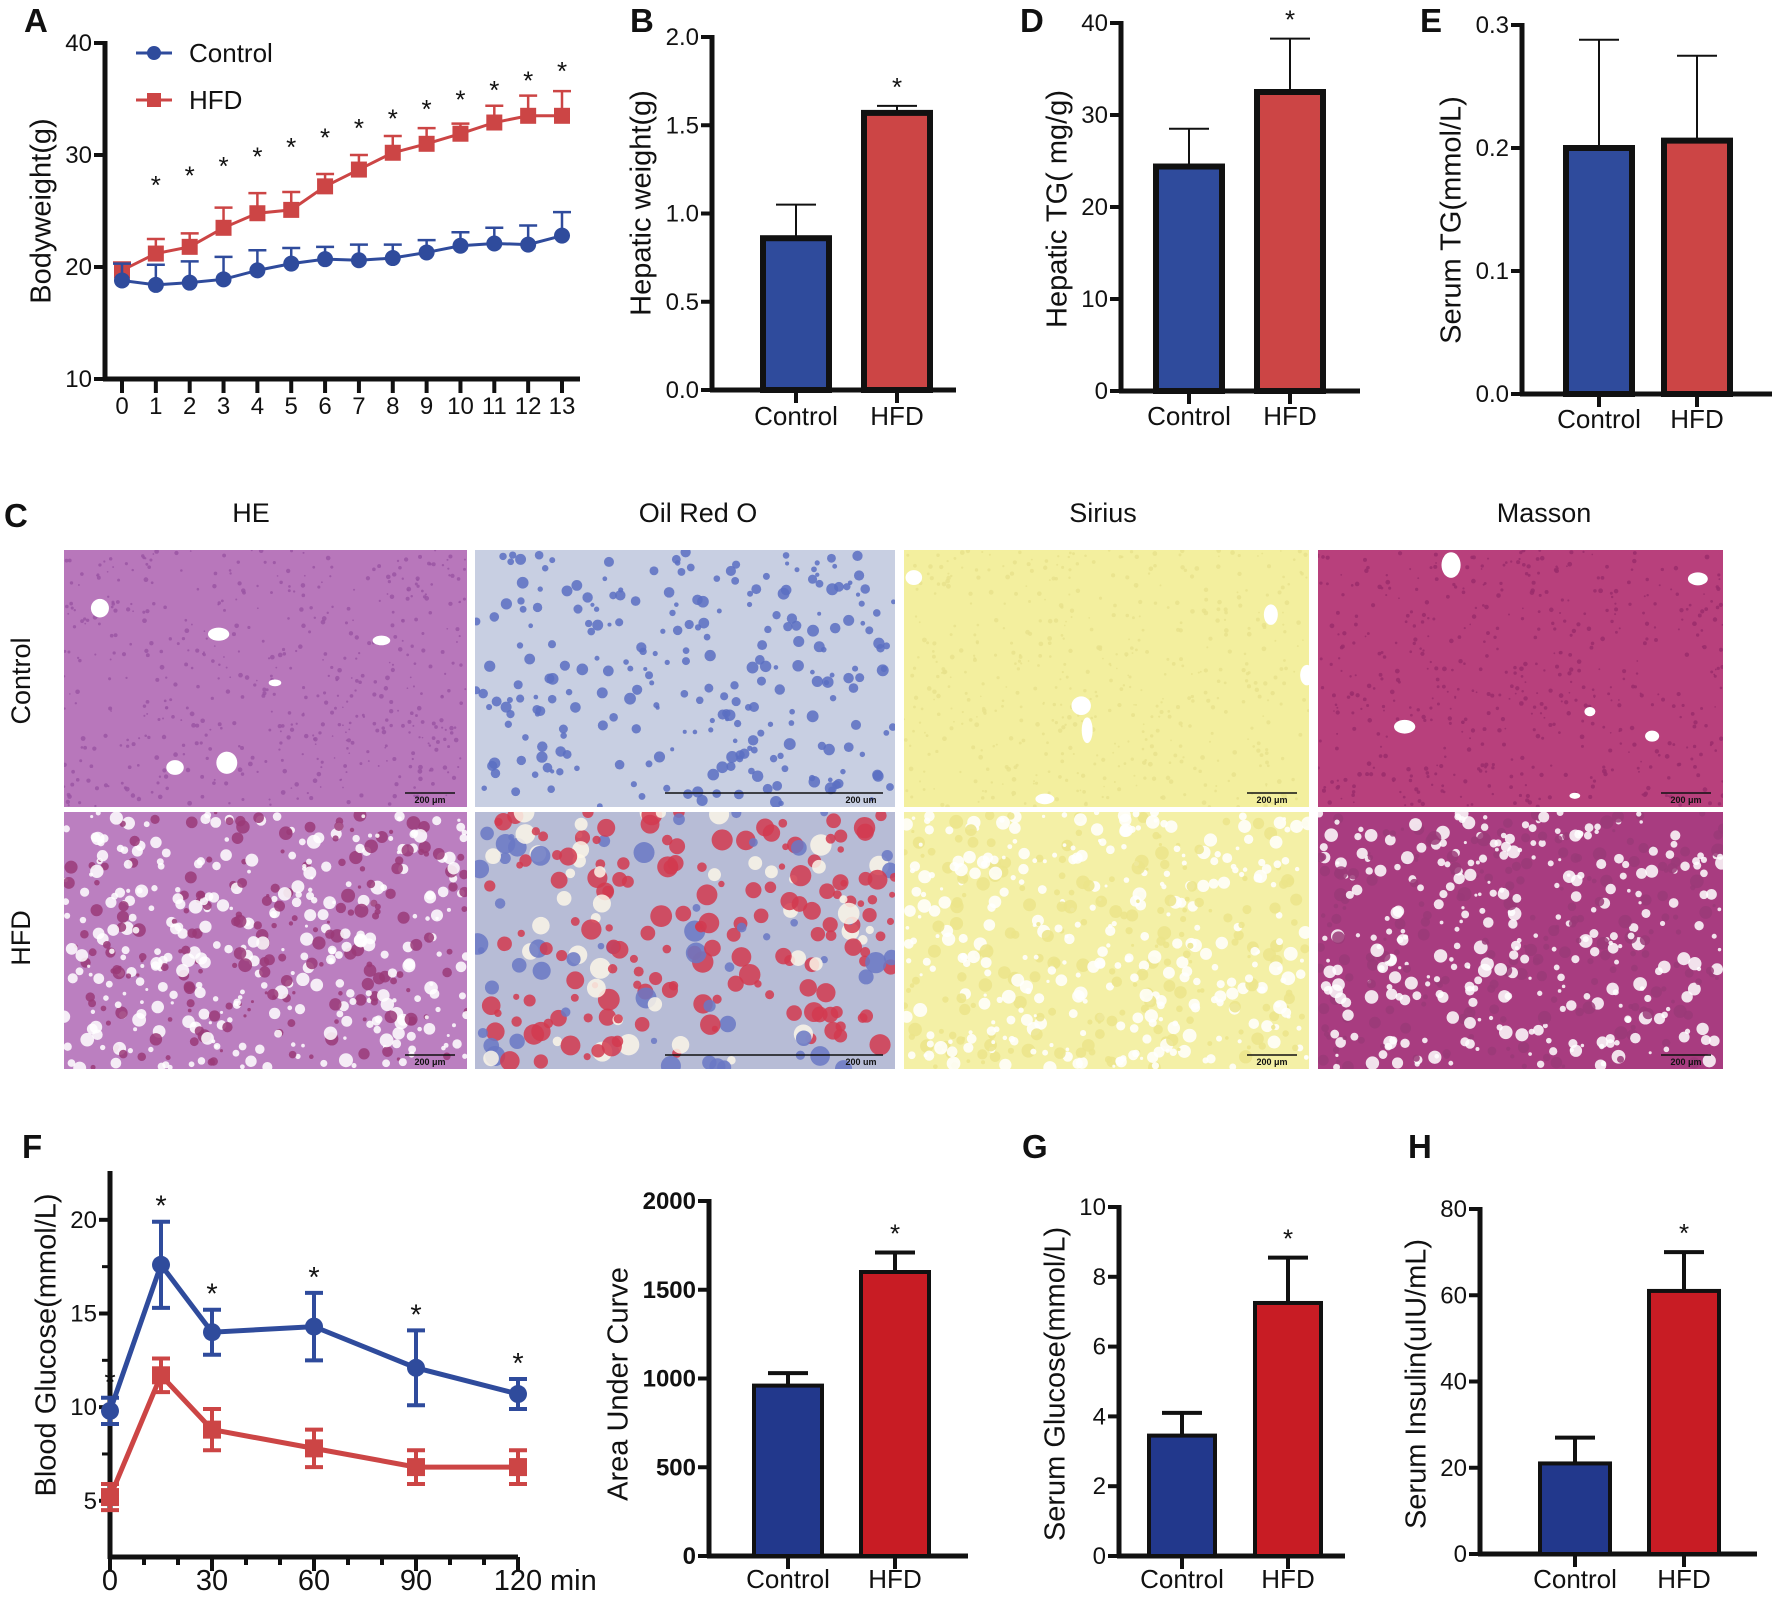 This screenshot has width=1772, height=1598. Describe the element at coordinates (212, 1581) in the screenshot. I see `x-tick-label: 30` at that location.